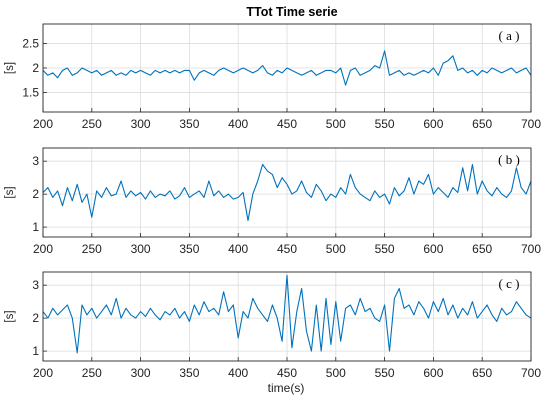 Image resolution: width=550 pixels, height=404 pixels. I want to click on panel-a-series-line, so click(287, 68).